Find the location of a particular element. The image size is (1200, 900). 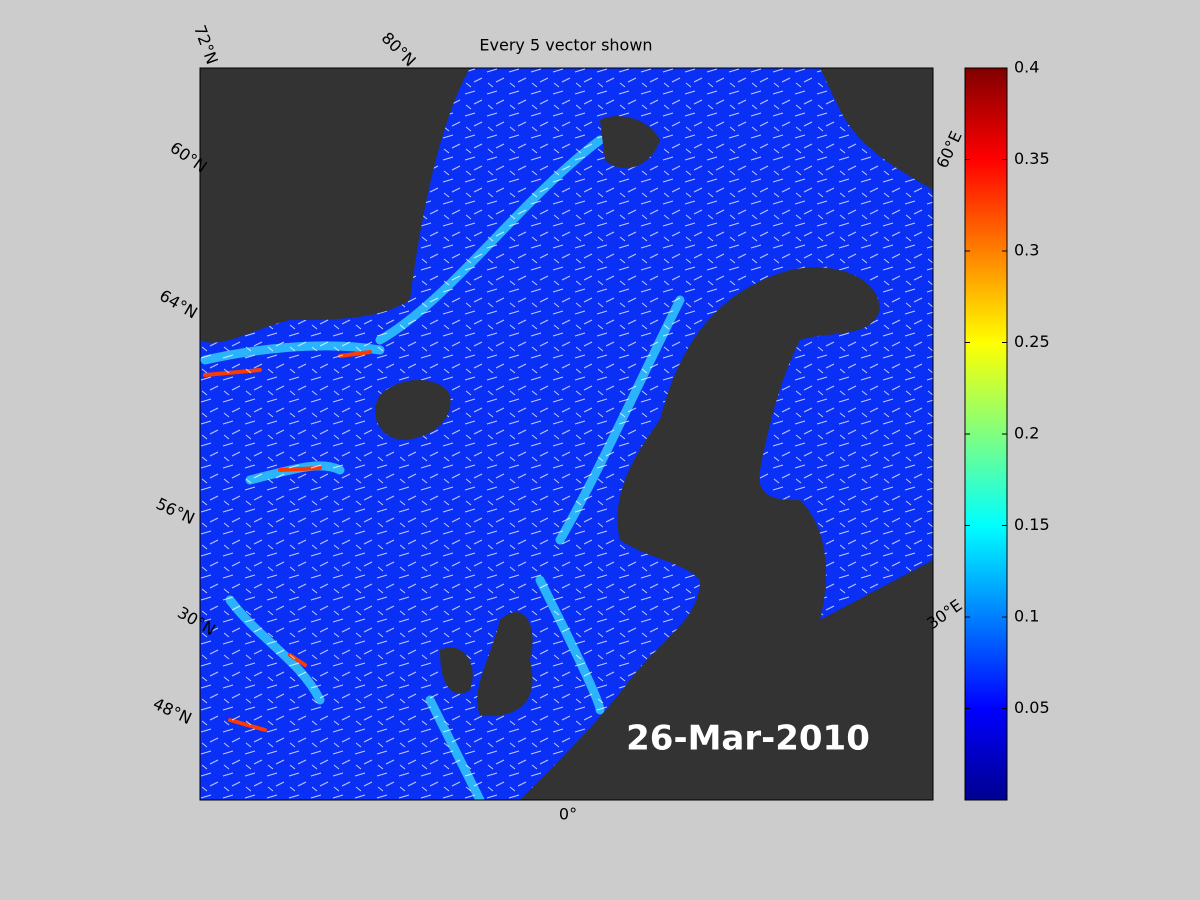

title: Every 5 vector shown is located at coordinates (565, 45).